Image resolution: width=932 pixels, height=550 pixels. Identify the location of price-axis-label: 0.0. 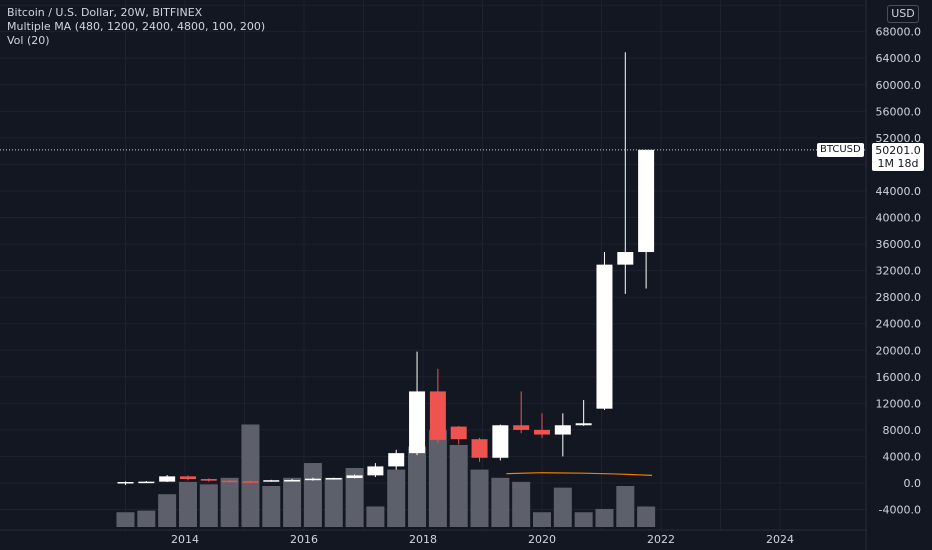
(913, 483).